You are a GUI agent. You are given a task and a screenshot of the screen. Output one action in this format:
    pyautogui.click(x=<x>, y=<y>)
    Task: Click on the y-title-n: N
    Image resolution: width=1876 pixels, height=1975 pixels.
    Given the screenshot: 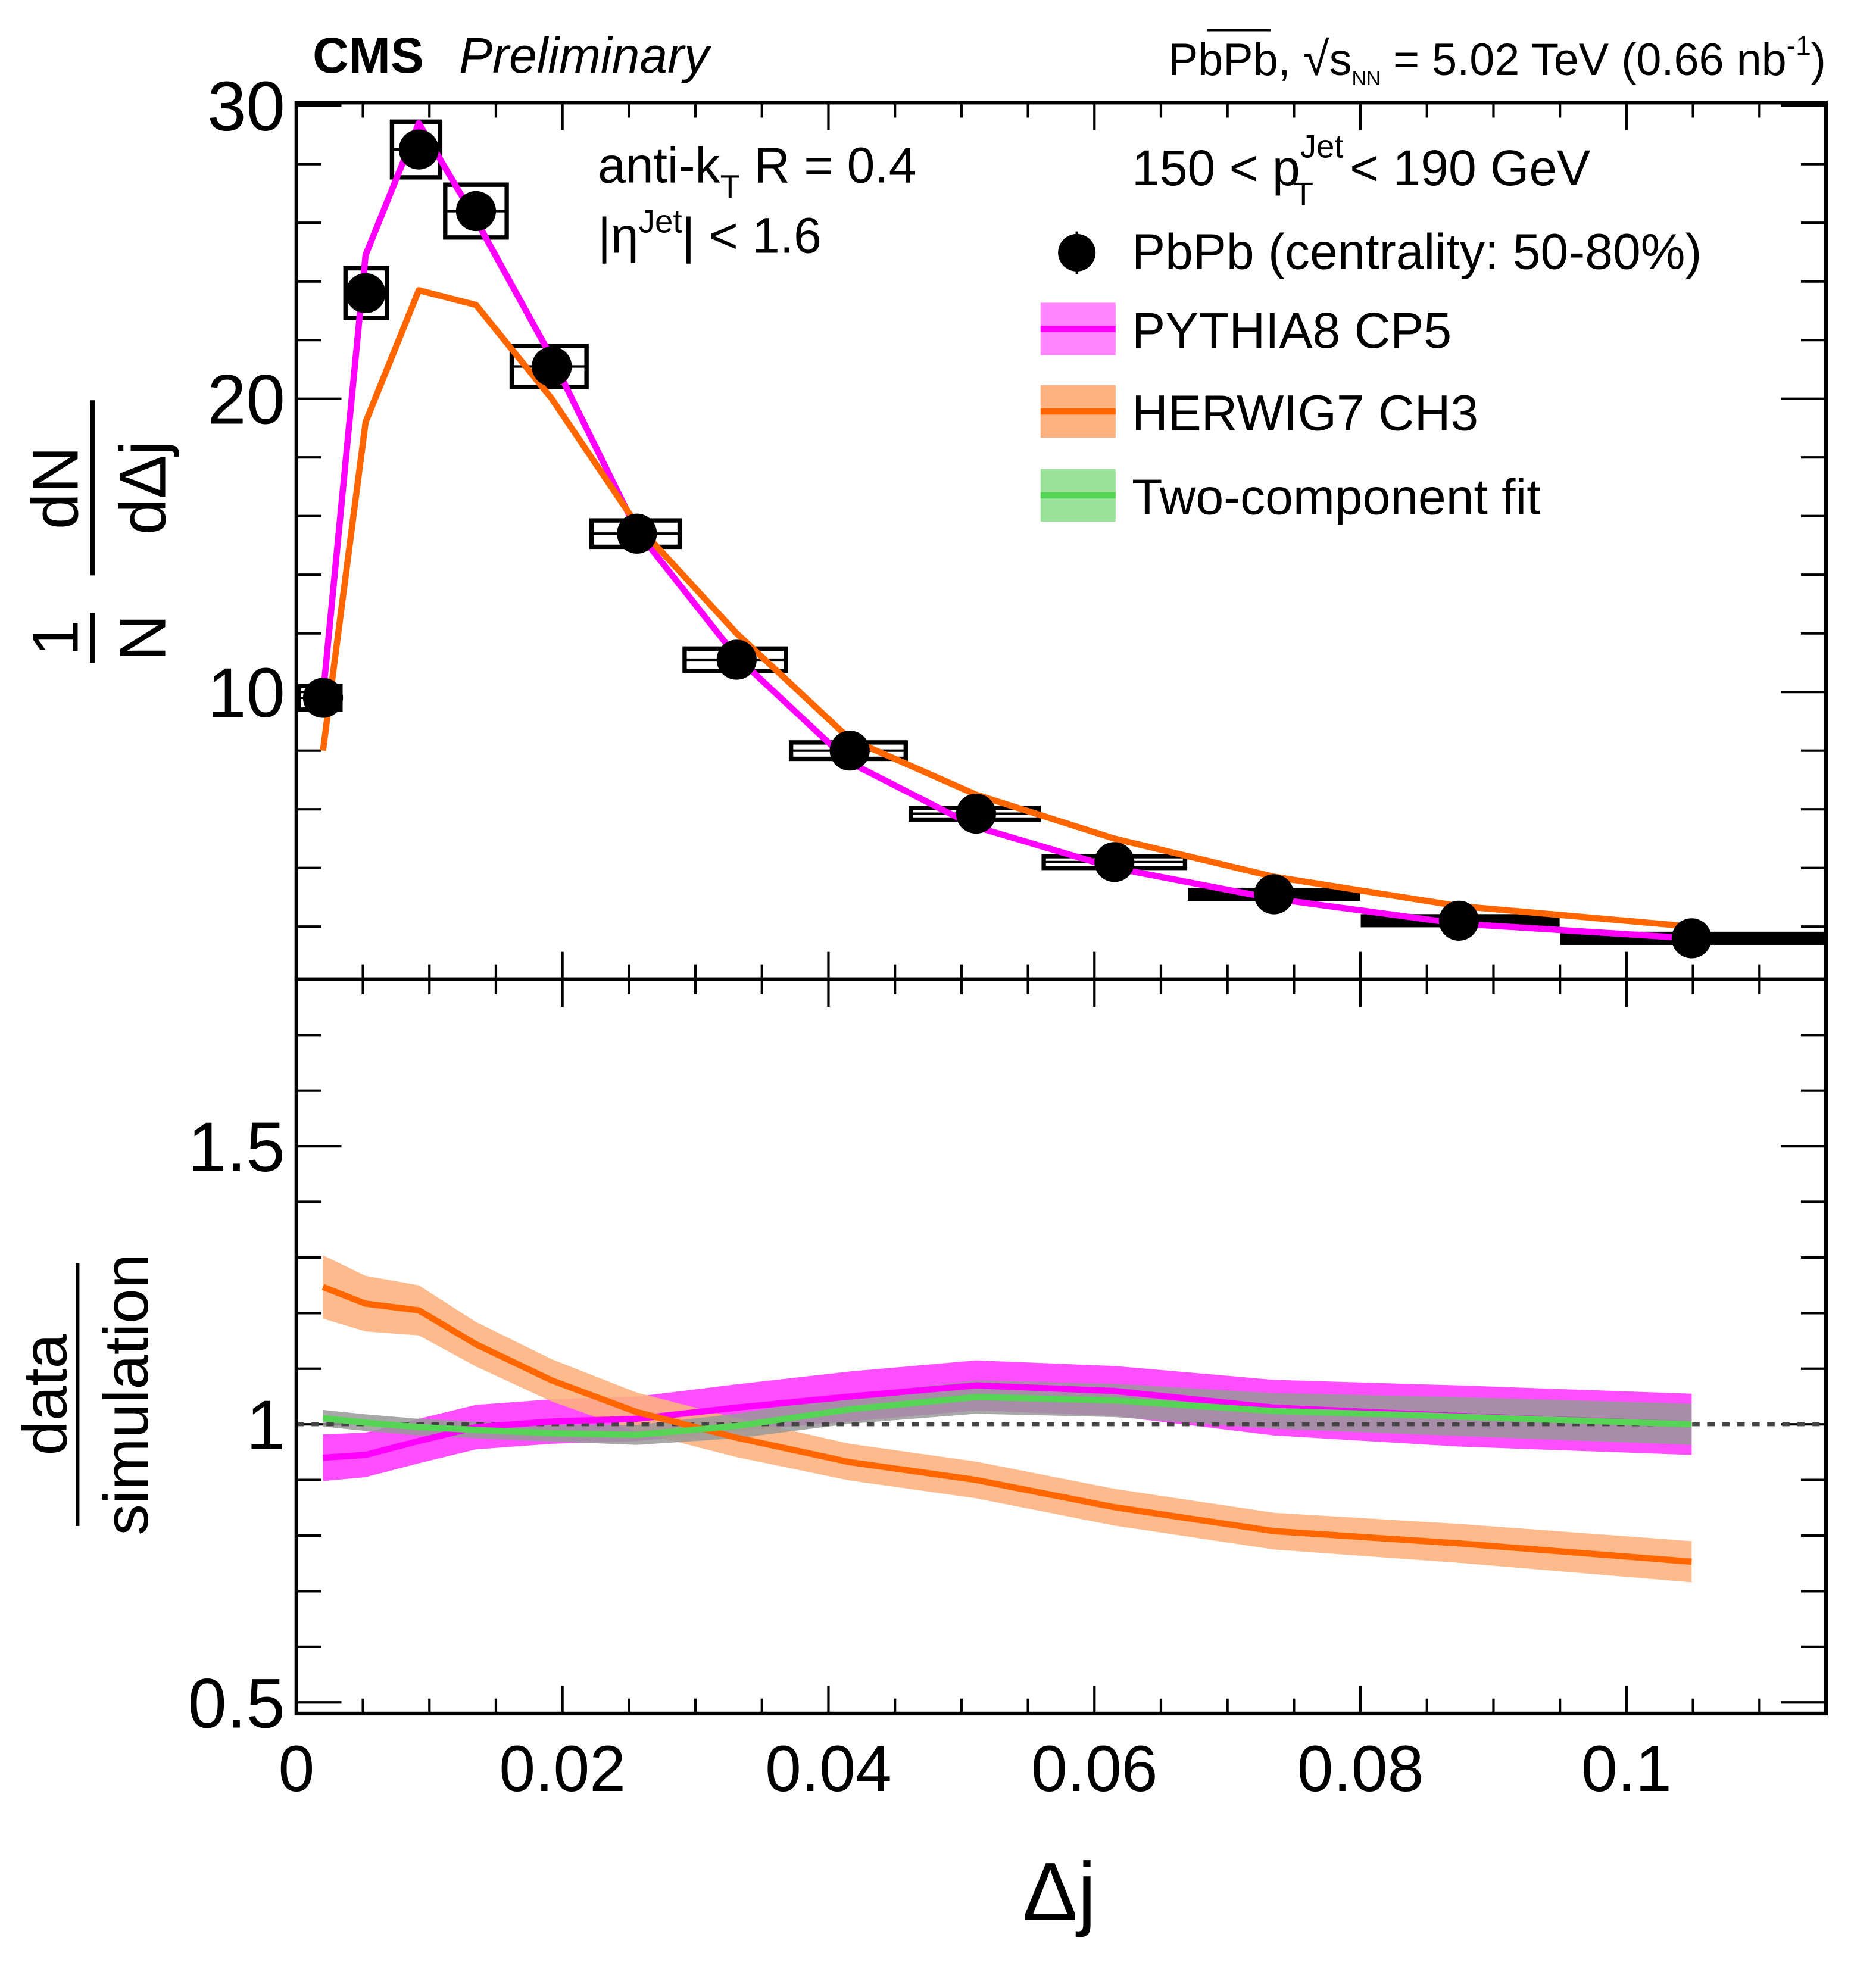 What is the action you would take?
    pyautogui.click(x=143, y=638)
    